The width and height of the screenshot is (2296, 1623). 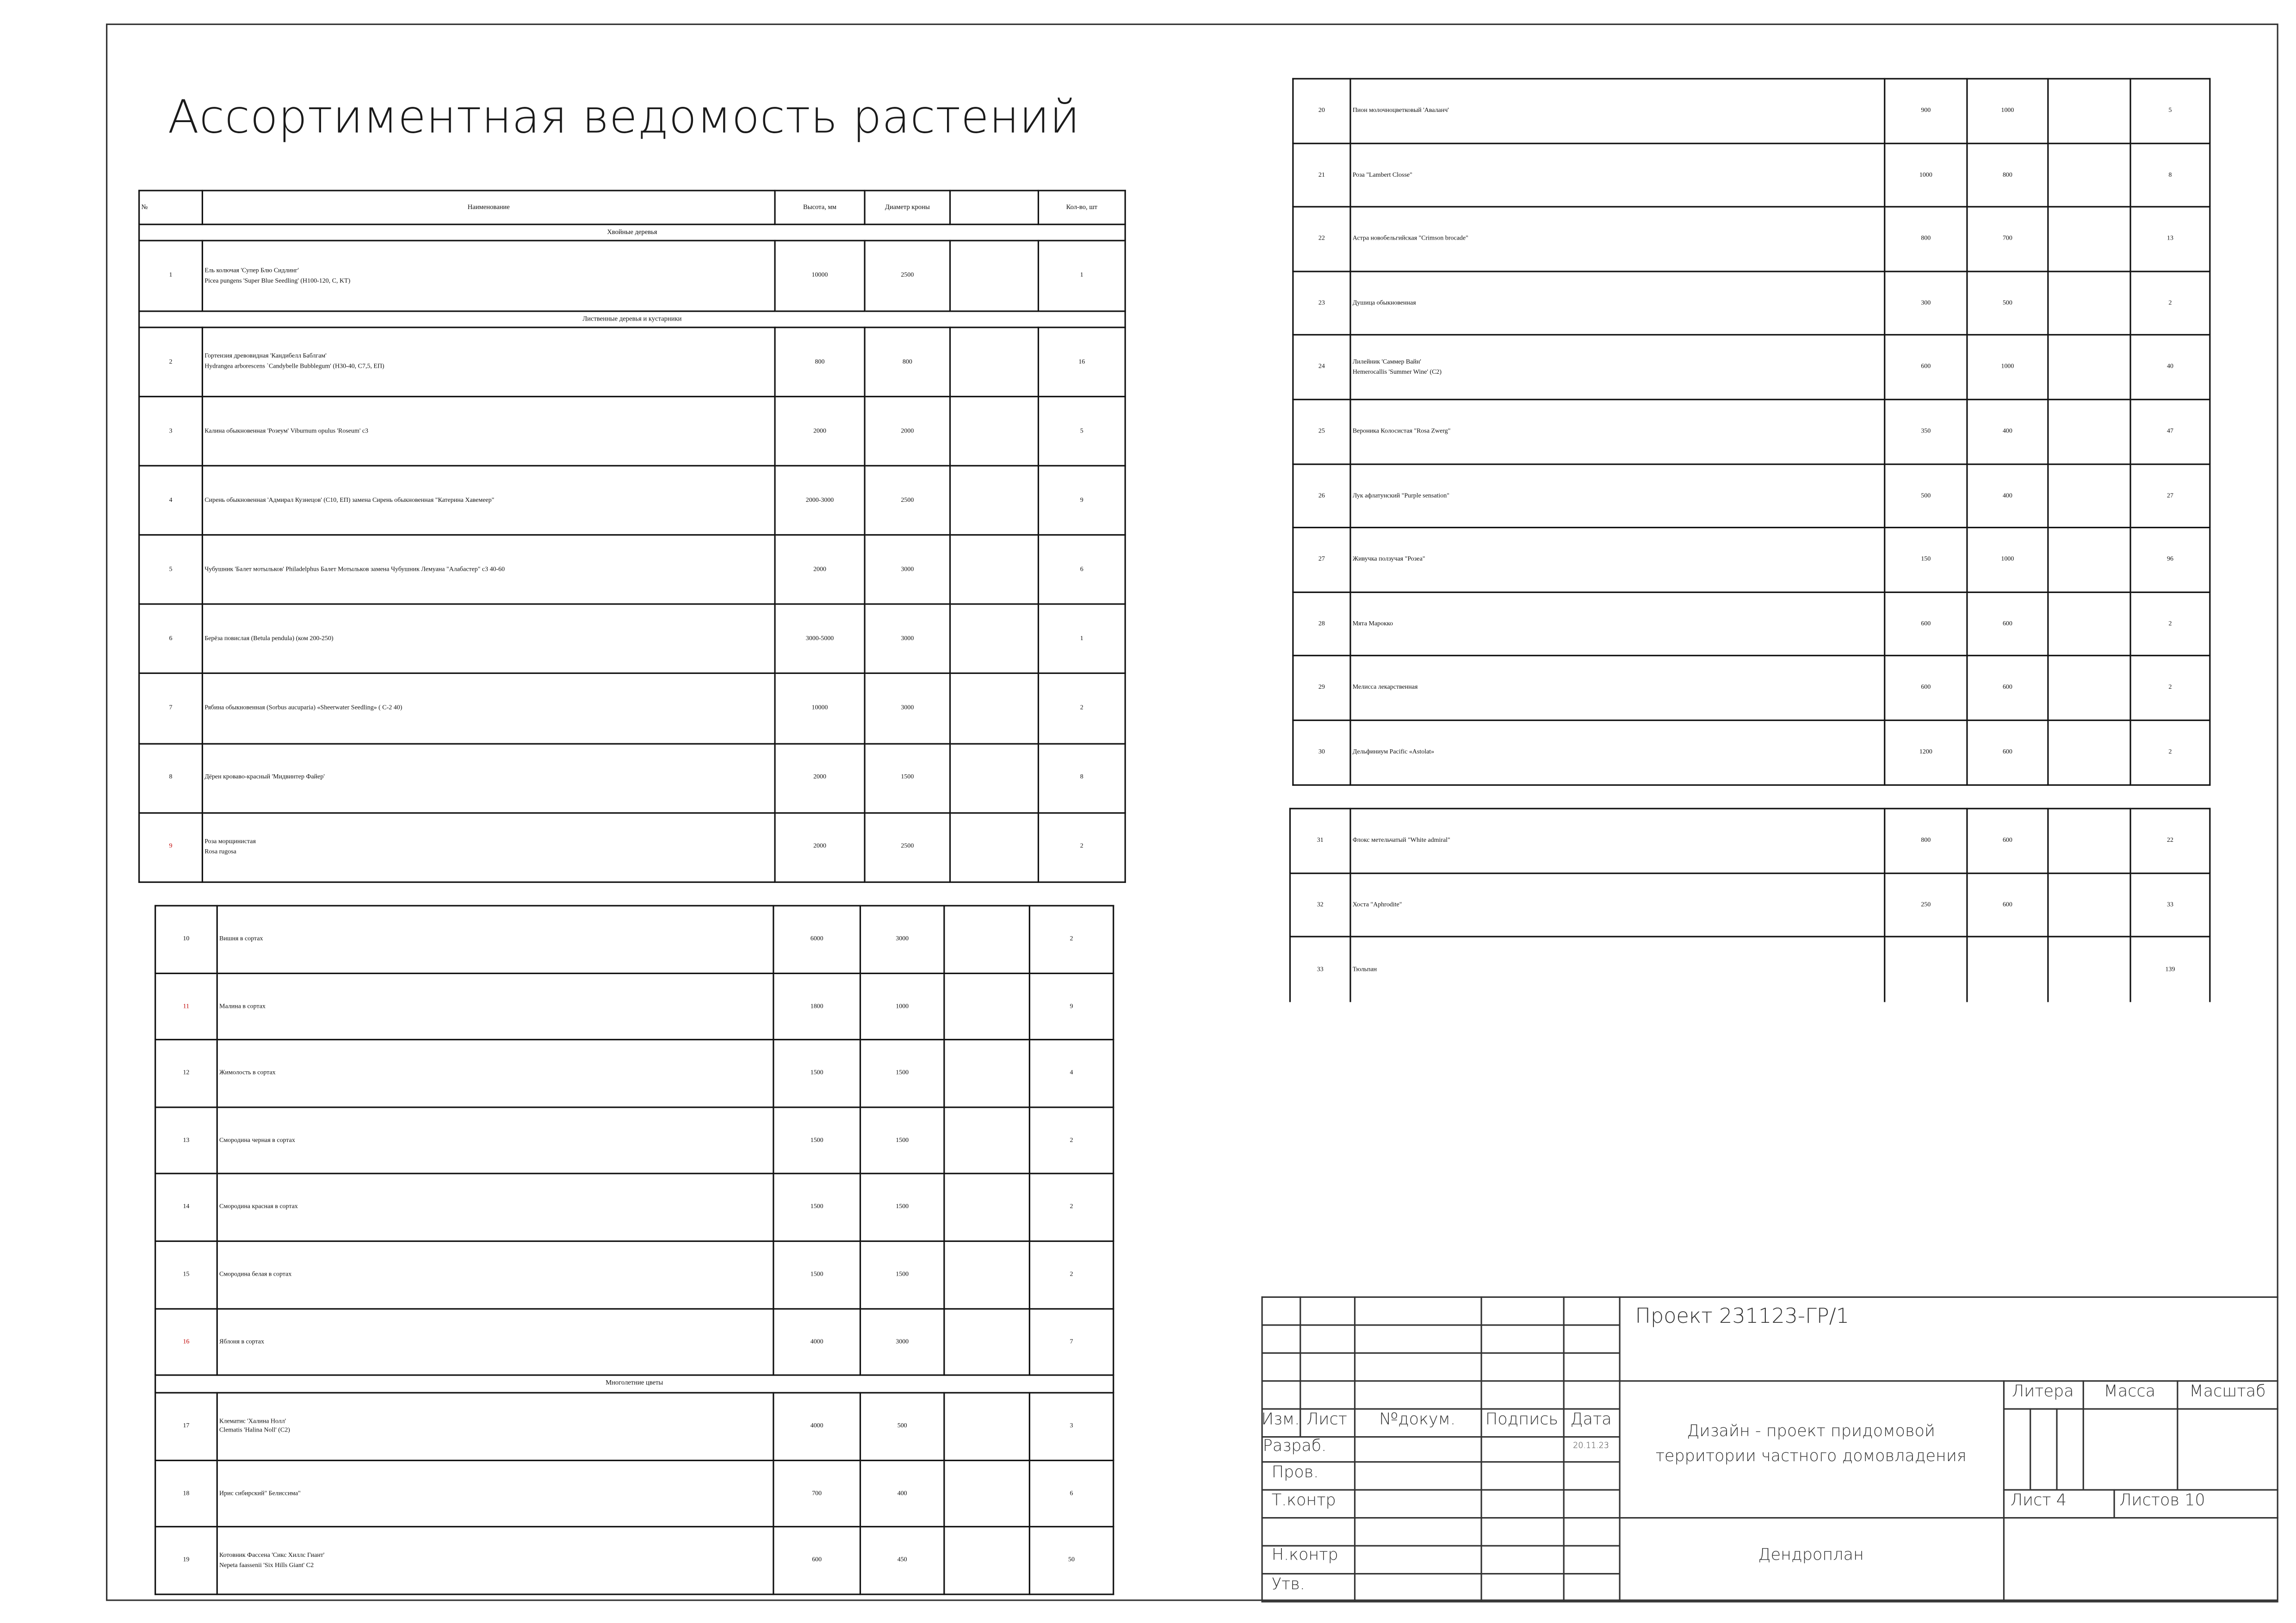 I want to click on plant-name-primary: Лук афлатунский "Purple sensation", so click(x=1400, y=495).